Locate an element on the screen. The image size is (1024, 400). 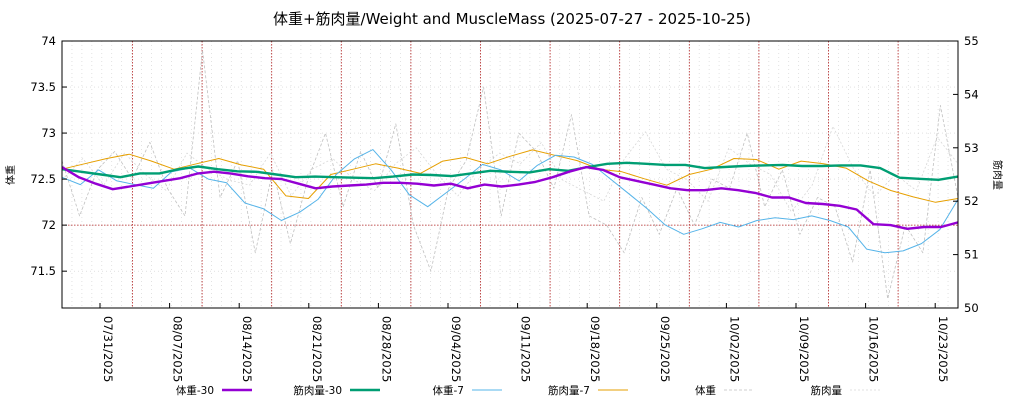
right-tick-label: 54 is located at coordinates (971, 94).